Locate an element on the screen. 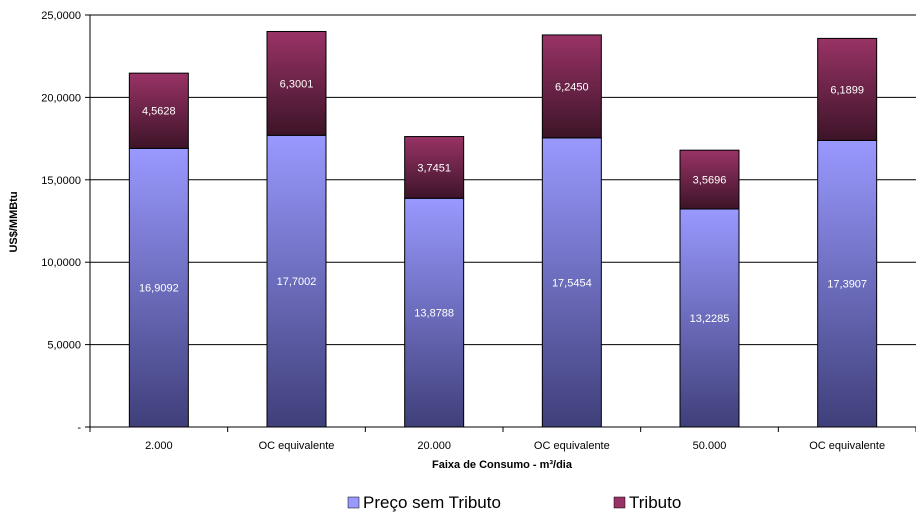 The image size is (916, 520). data-label: 6,1899 is located at coordinates (847, 90).